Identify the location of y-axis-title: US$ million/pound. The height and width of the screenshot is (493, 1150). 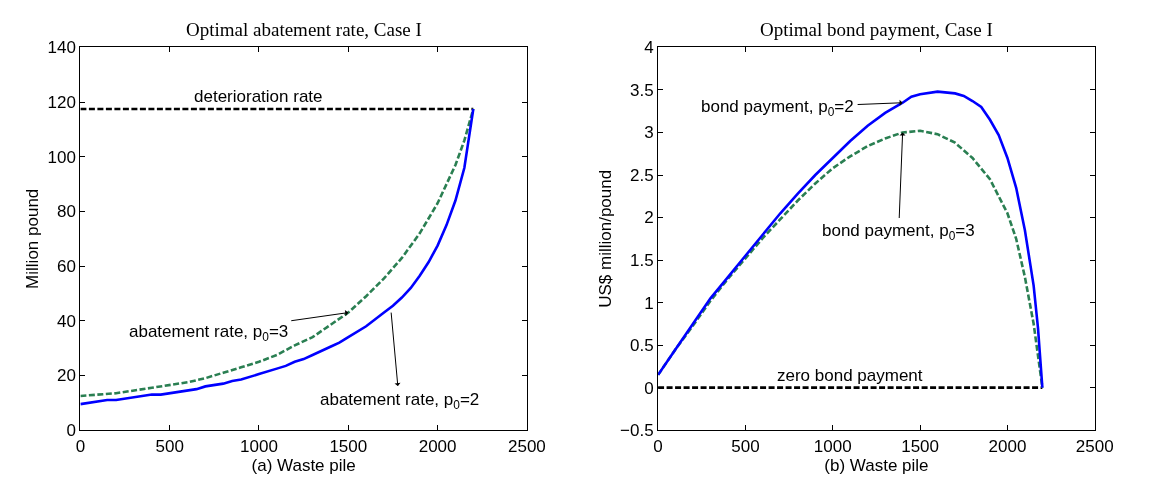
(605, 238).